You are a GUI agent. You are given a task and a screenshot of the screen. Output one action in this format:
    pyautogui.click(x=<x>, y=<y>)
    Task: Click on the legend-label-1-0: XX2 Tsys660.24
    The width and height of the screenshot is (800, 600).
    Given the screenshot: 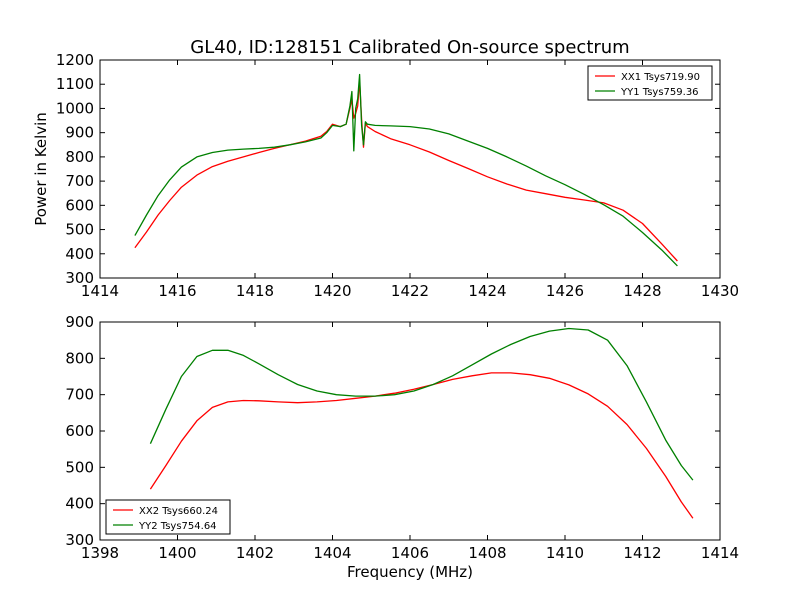 What is the action you would take?
    pyautogui.click(x=178, y=511)
    